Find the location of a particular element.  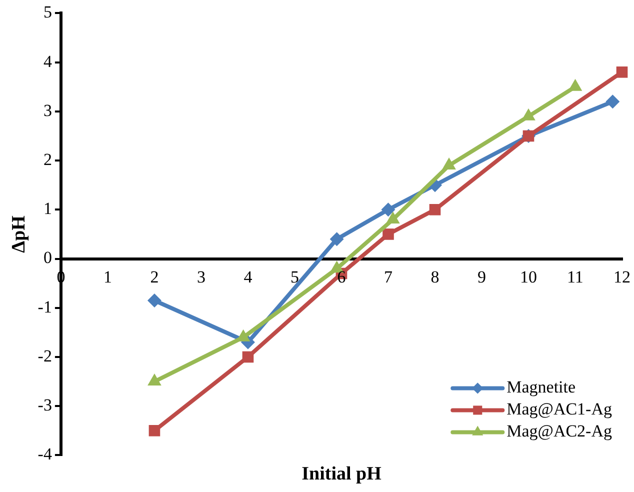

y-tick-label: 4 is located at coordinates (47, 61).